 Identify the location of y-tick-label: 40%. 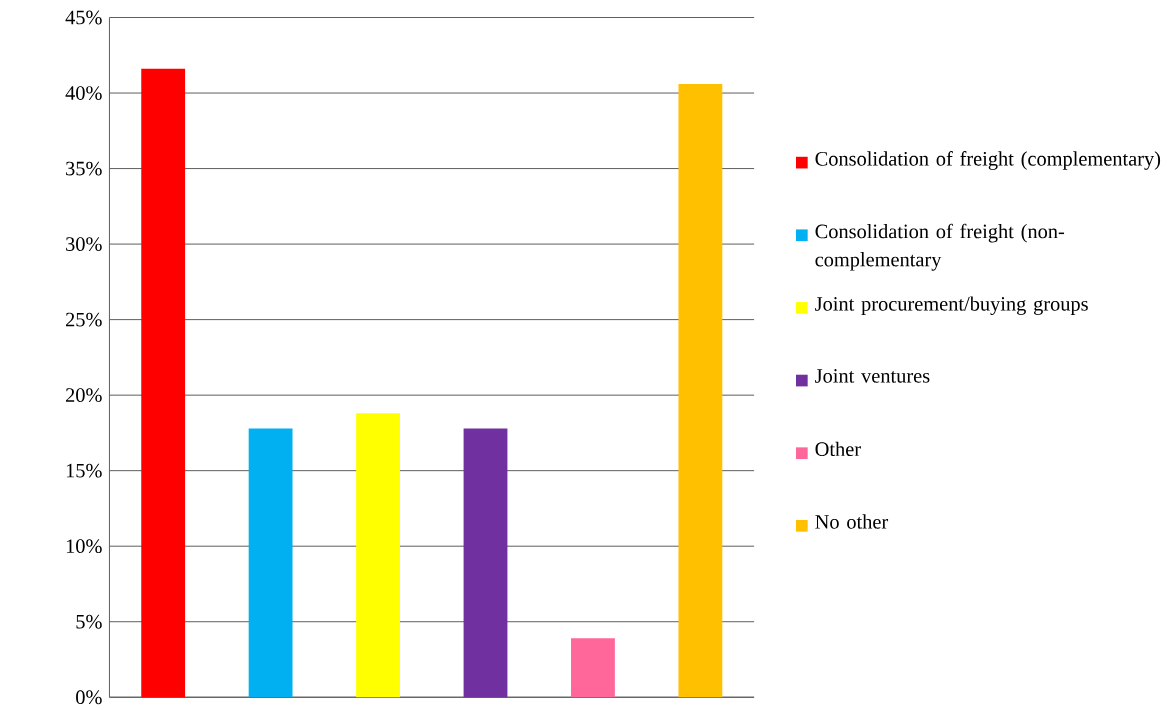
(83, 93).